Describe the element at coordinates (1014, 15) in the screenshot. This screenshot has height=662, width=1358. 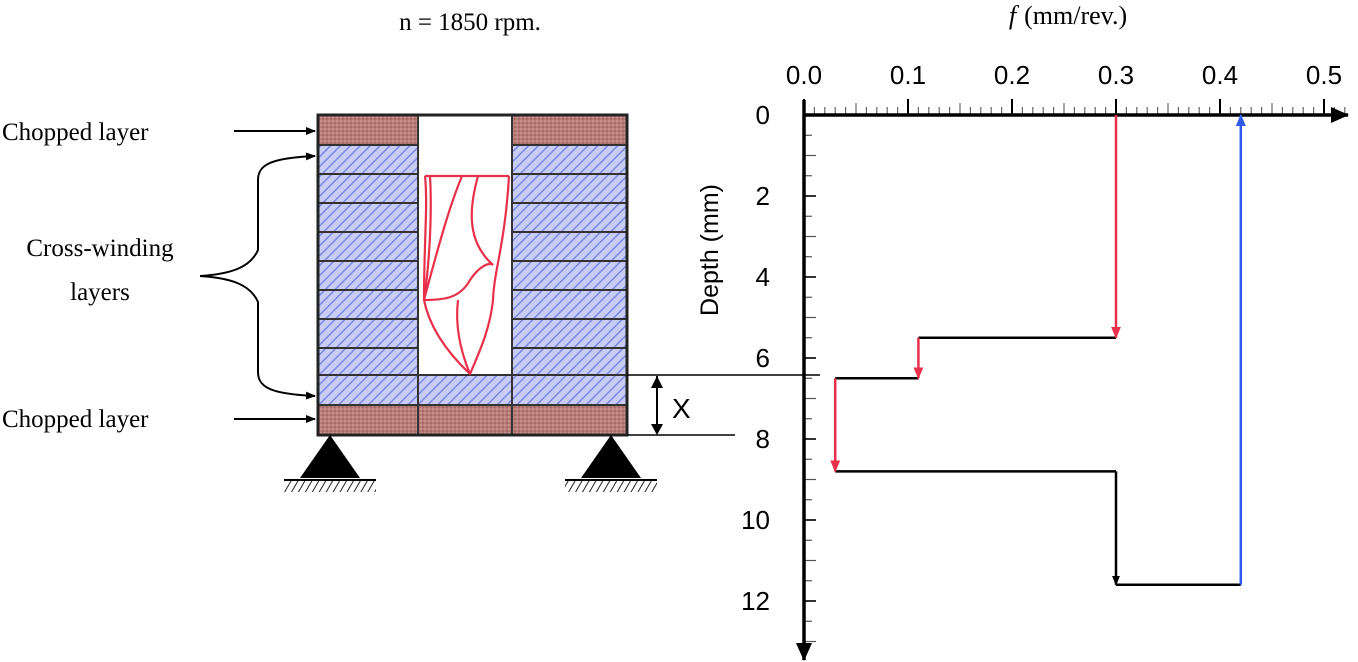
I see `x-axis-symbol: f` at that location.